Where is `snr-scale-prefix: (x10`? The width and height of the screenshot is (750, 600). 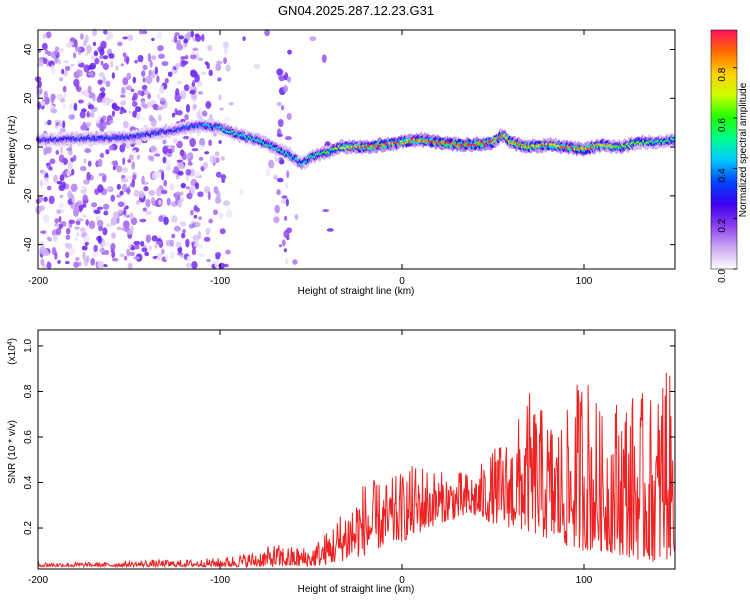 snr-scale-prefix: (x10 is located at coordinates (12, 355).